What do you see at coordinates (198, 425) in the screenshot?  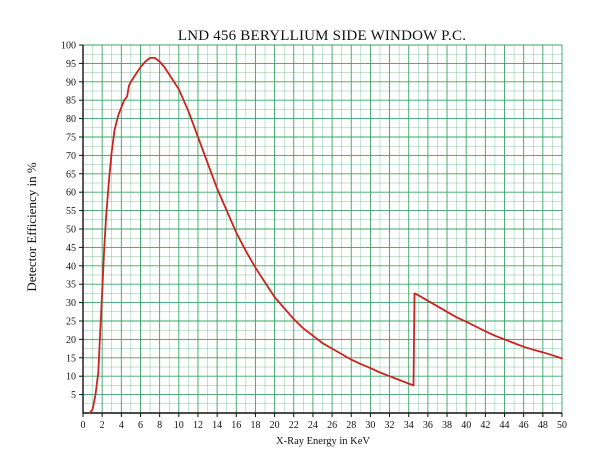 I see `x-tick-label: 12` at bounding box center [198, 425].